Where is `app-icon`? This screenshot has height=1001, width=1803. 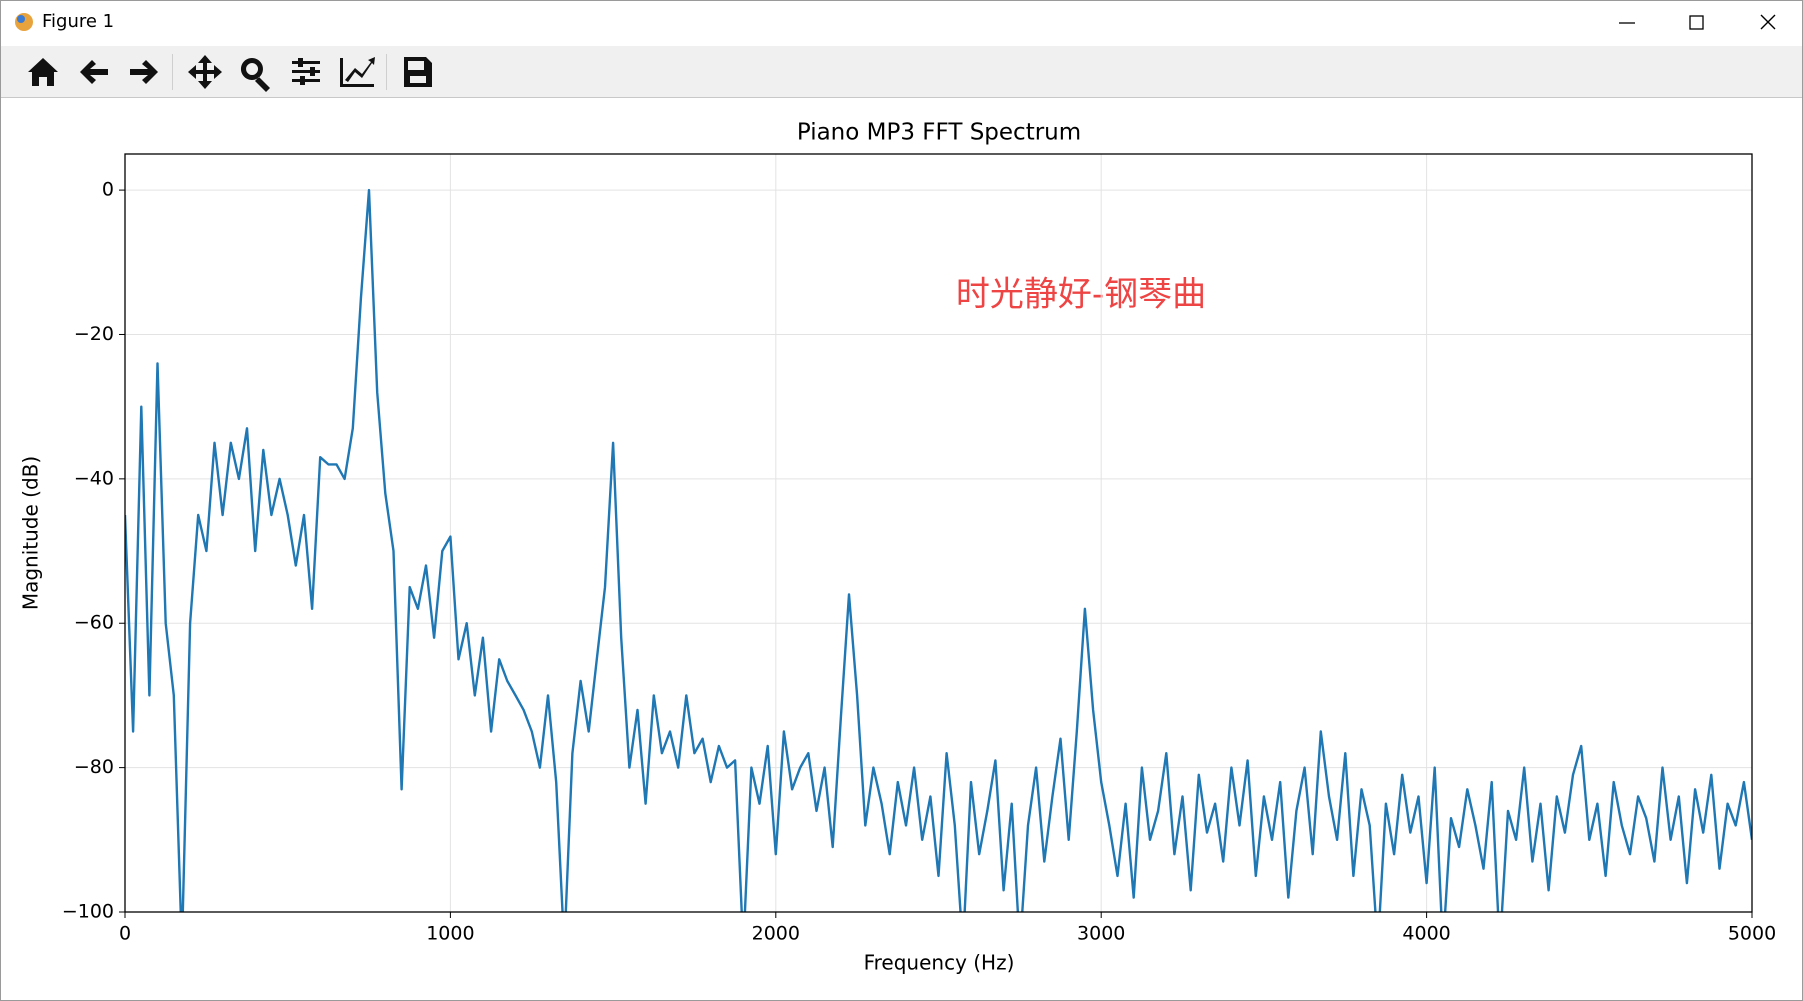 app-icon is located at coordinates (24, 22).